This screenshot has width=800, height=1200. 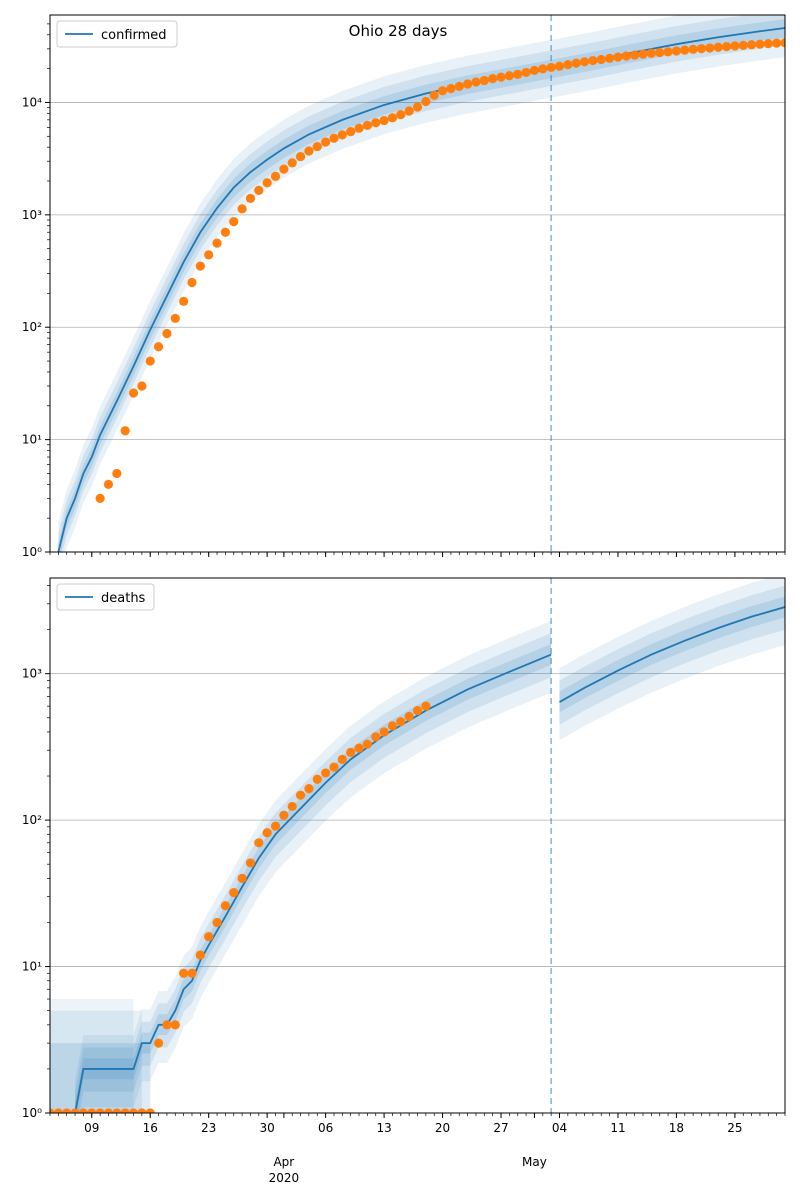 What do you see at coordinates (398, 31) in the screenshot?
I see `figure-title: Ohio 28 days` at bounding box center [398, 31].